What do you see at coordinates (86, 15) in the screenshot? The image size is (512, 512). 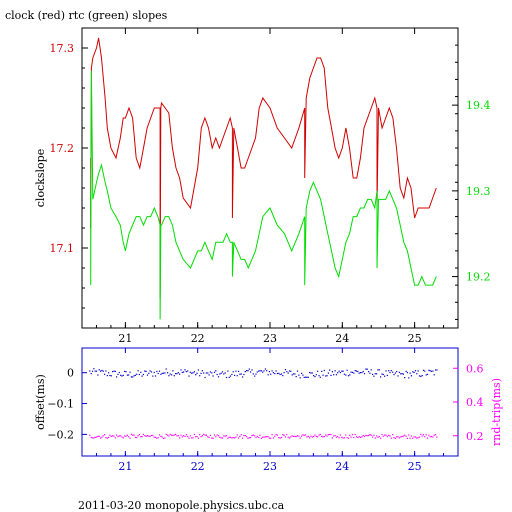 I see `top-chart-title: clock (red) rtc (green) slopes` at bounding box center [86, 15].